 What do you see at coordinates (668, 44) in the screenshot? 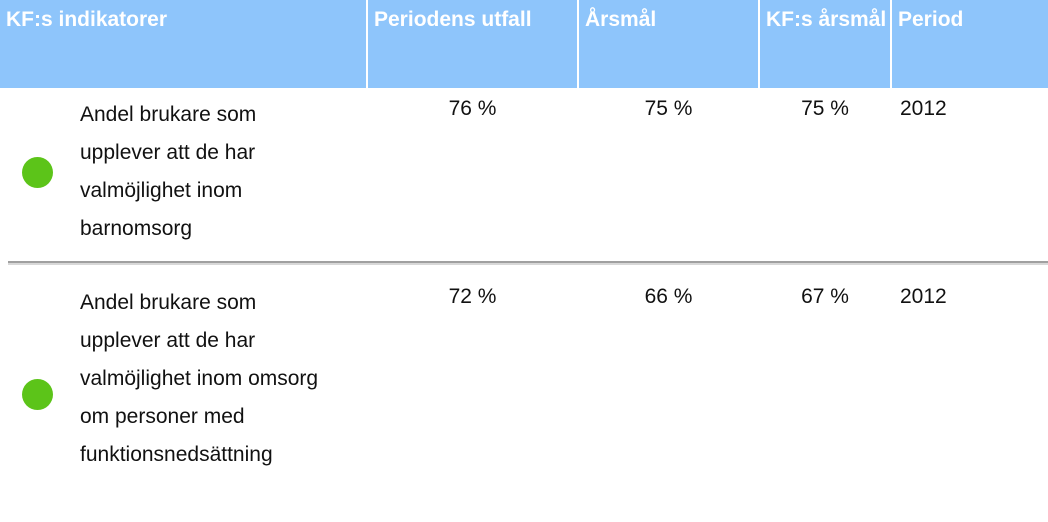
I see `header-cell: Årsmål` at bounding box center [668, 44].